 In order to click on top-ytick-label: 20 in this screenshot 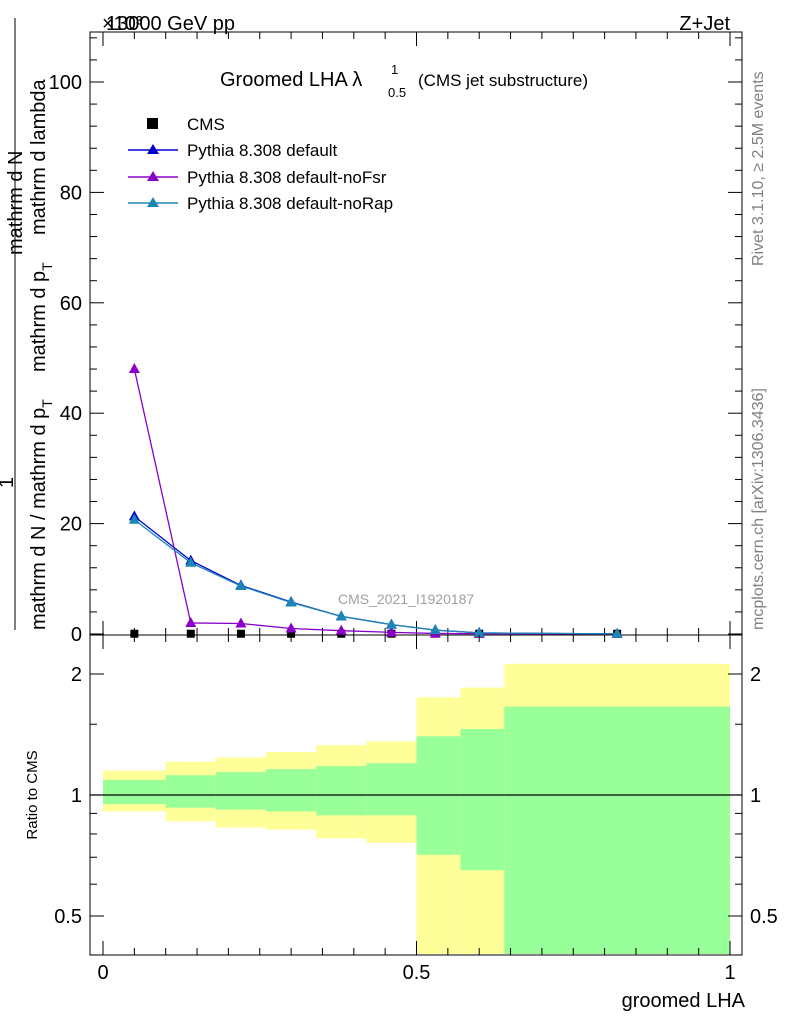, I will do `click(71, 525)`.